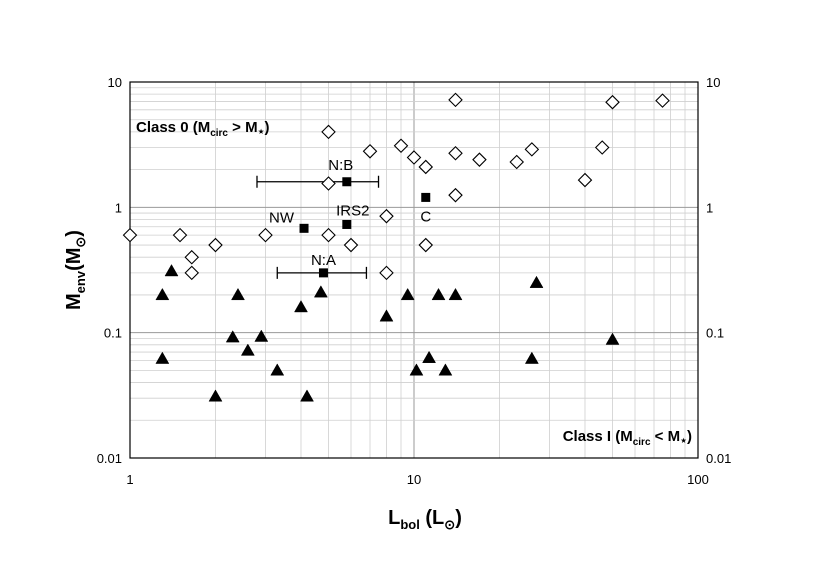 The height and width of the screenshot is (573, 817). What do you see at coordinates (80, 242) in the screenshot?
I see `y-axis-title-sym: ⊙` at bounding box center [80, 242].